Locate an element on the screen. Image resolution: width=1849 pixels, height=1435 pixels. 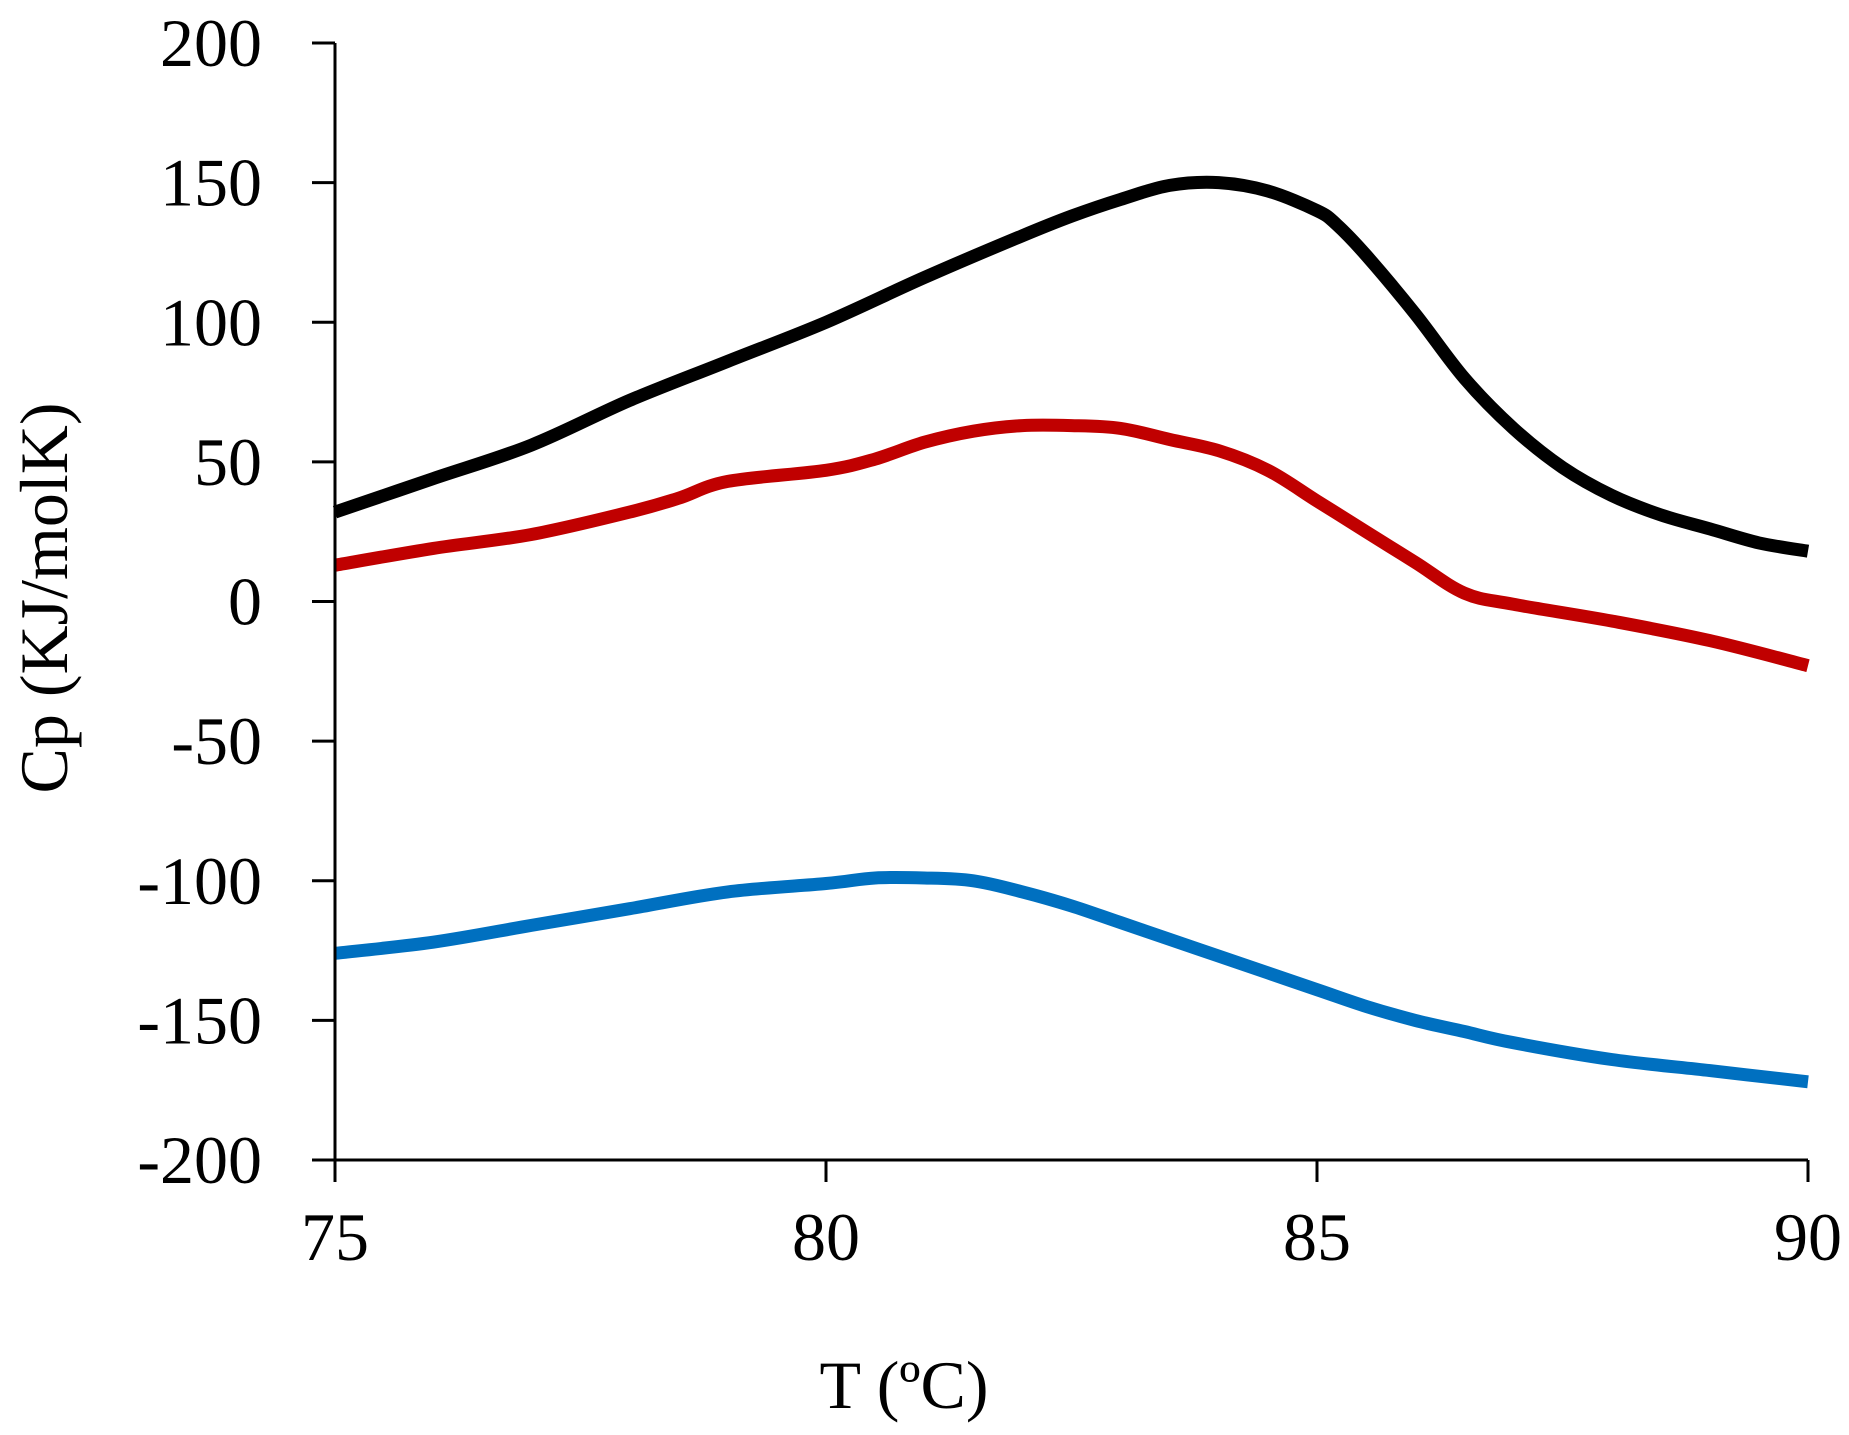
x-tick-label: 90 is located at coordinates (1808, 1237).